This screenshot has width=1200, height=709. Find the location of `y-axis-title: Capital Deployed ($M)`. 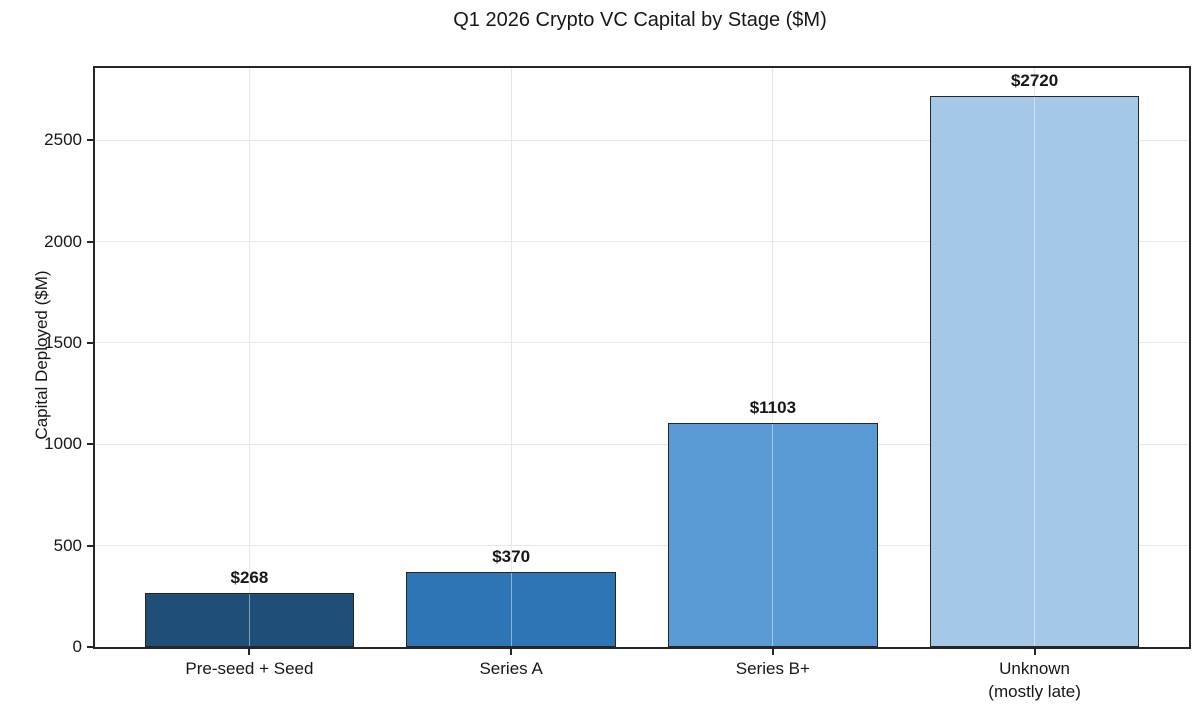

y-axis-title: Capital Deployed ($M) is located at coordinates (41, 355).